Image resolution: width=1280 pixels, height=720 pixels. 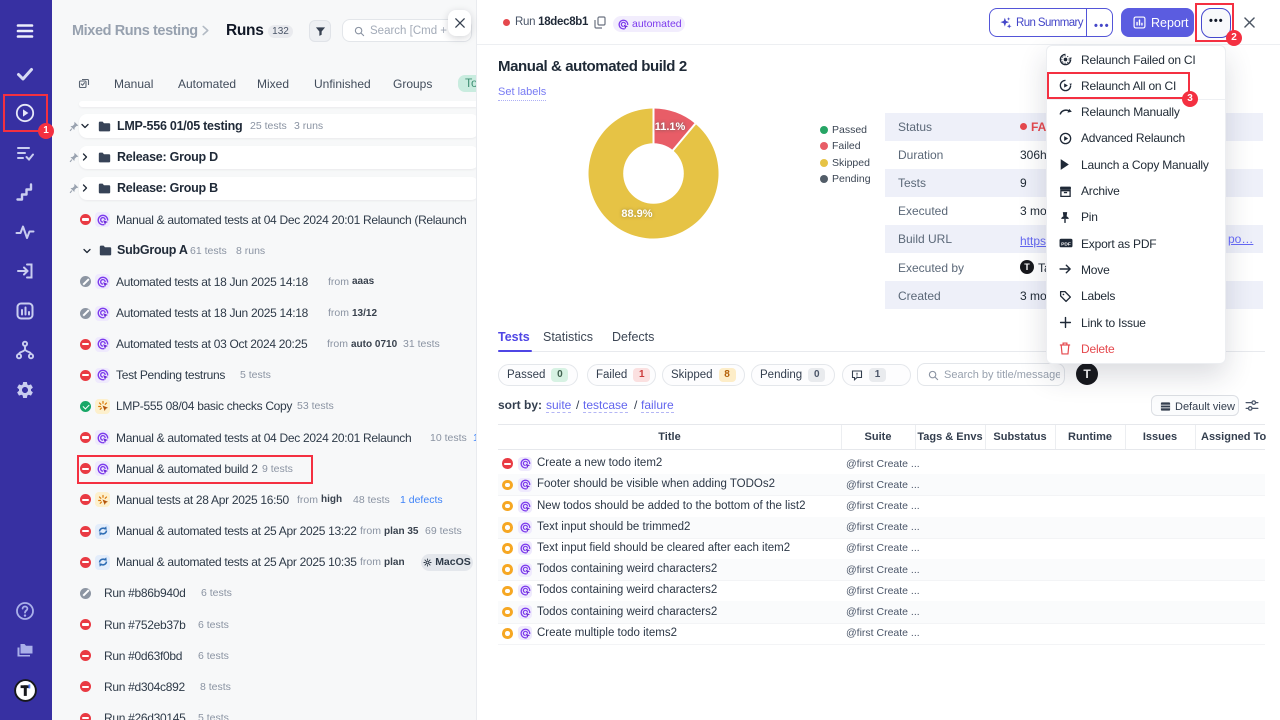 I want to click on svg-text: PDF, so click(x=1066, y=245).